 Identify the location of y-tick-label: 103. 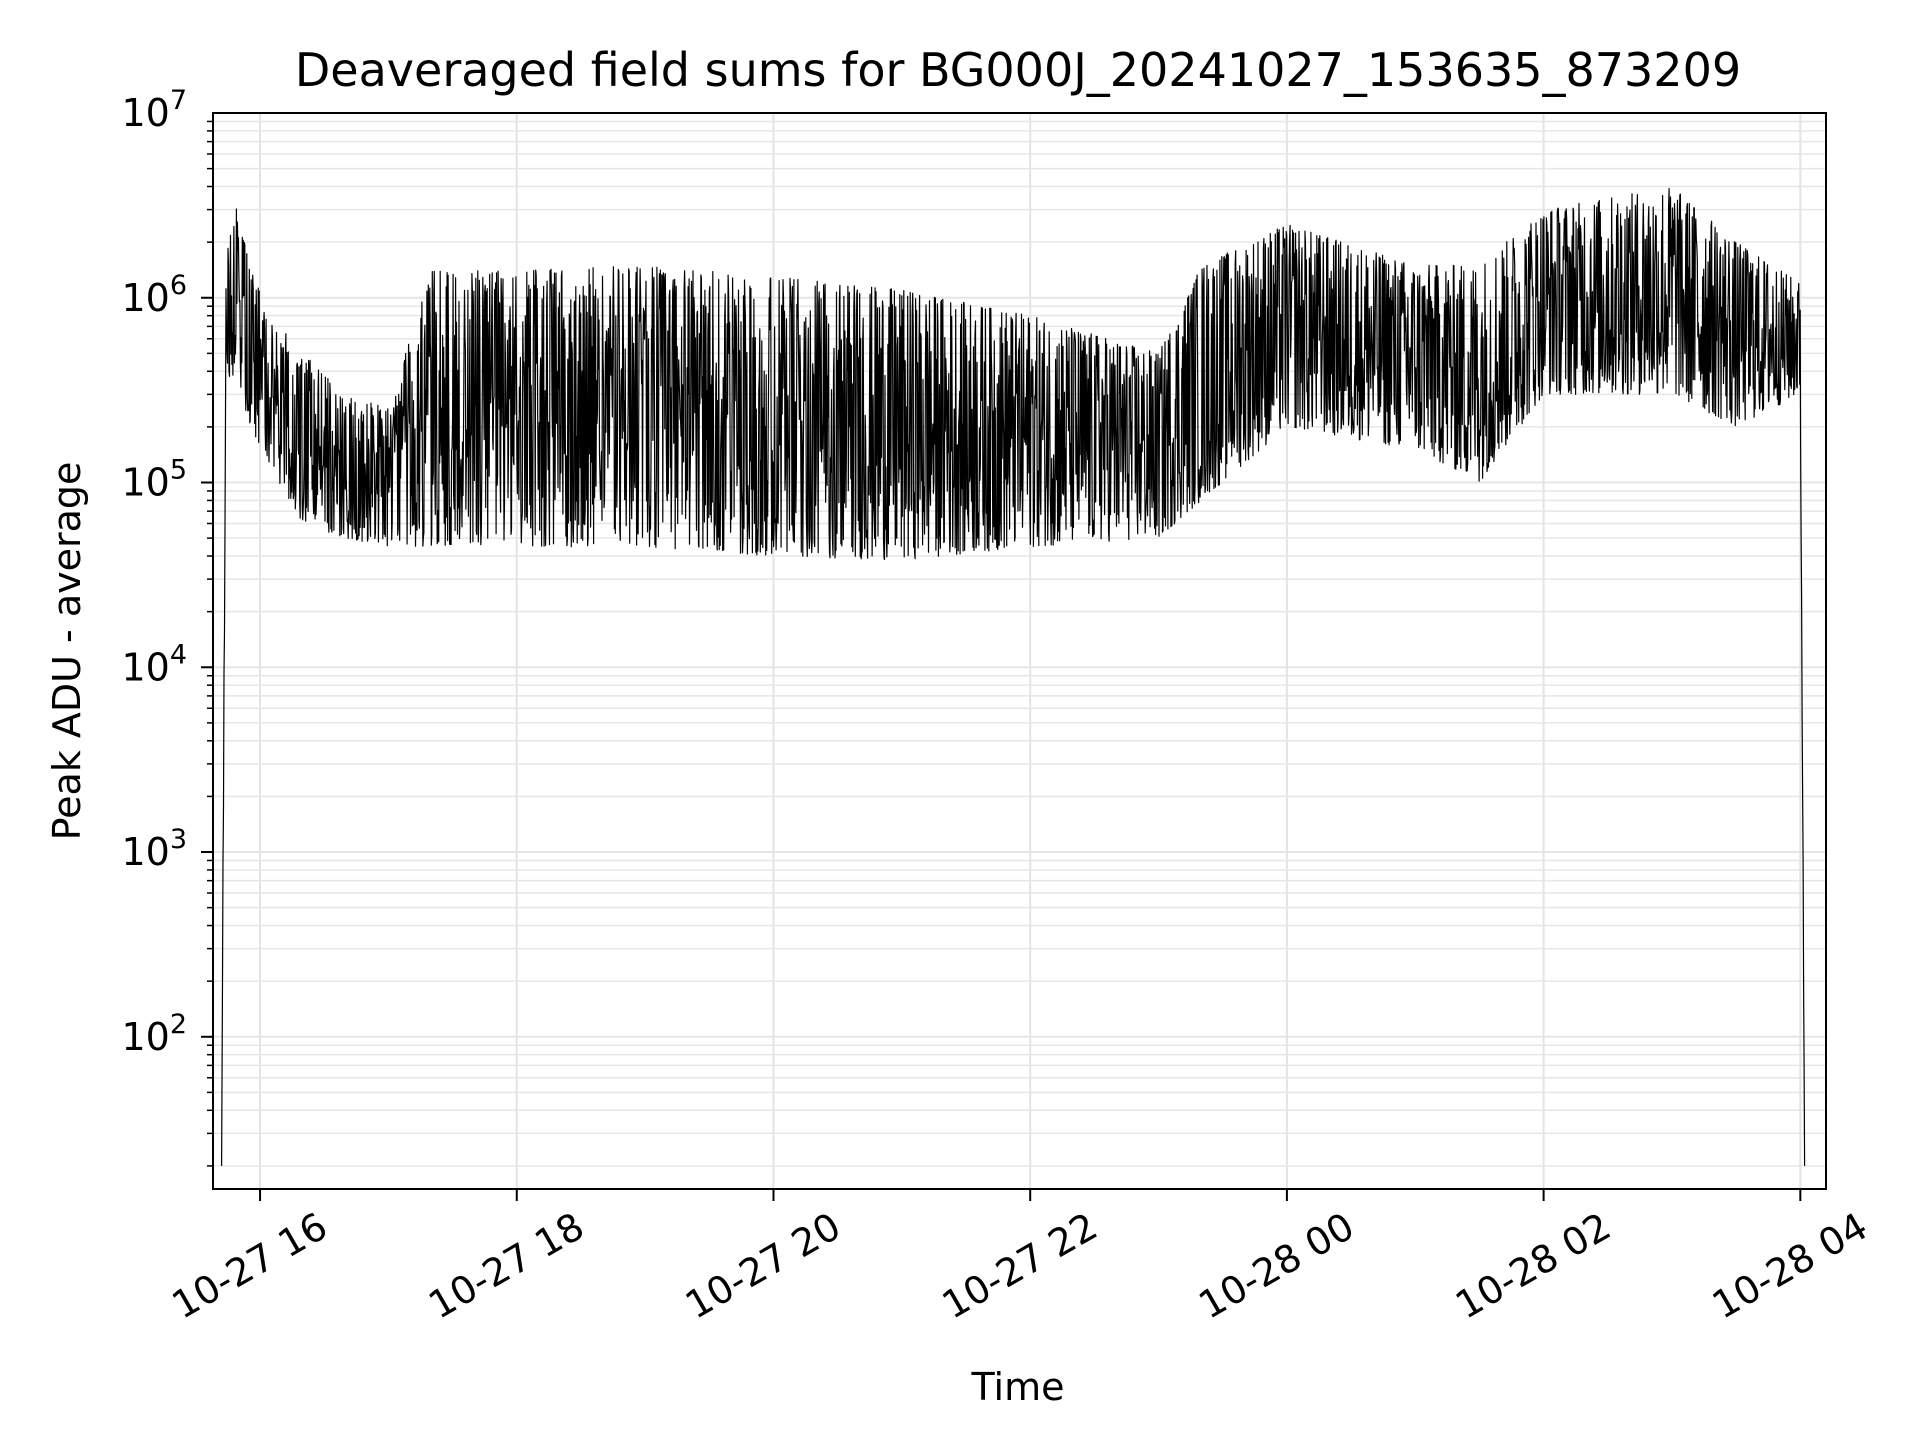
(154, 849).